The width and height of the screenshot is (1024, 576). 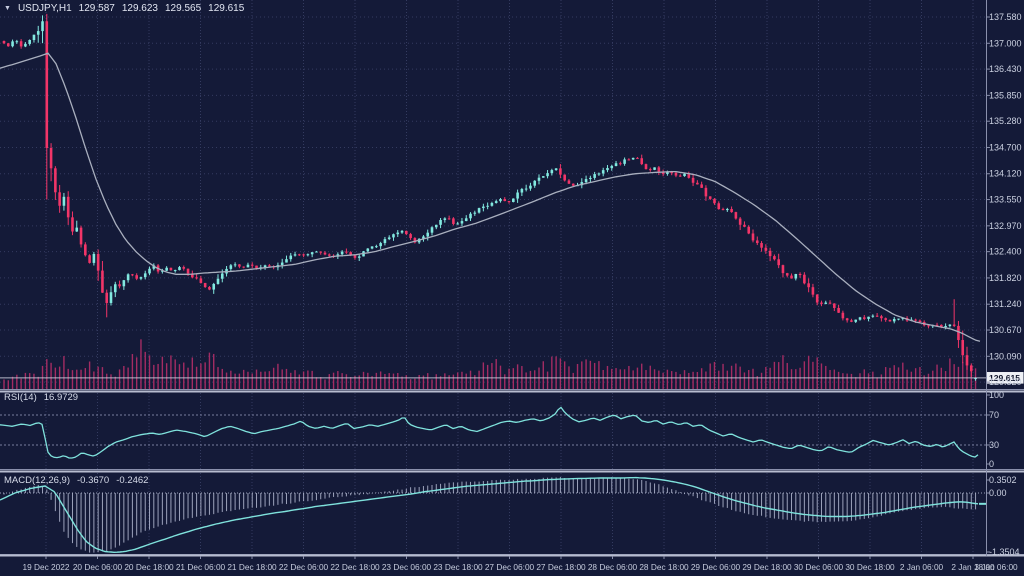 I want to click on price-axis-label: 136.430, so click(x=1005, y=69).